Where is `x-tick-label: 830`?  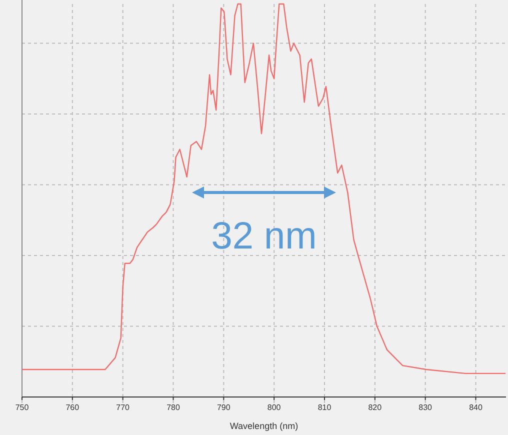
x-tick-label: 830 is located at coordinates (425, 407).